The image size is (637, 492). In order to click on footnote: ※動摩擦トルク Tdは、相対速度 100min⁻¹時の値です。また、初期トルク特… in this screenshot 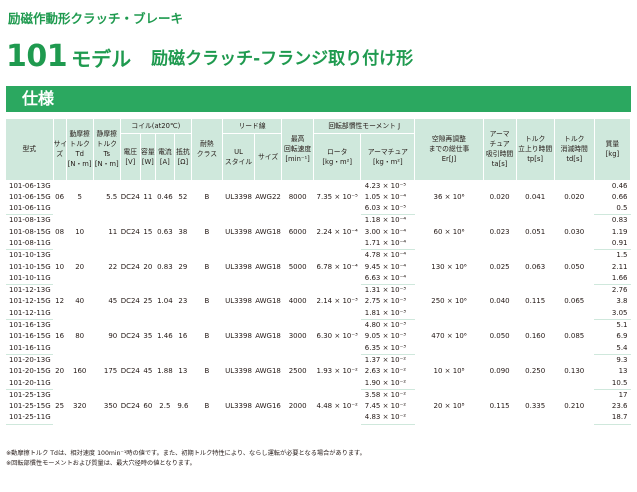, I will do `click(186, 453)`.